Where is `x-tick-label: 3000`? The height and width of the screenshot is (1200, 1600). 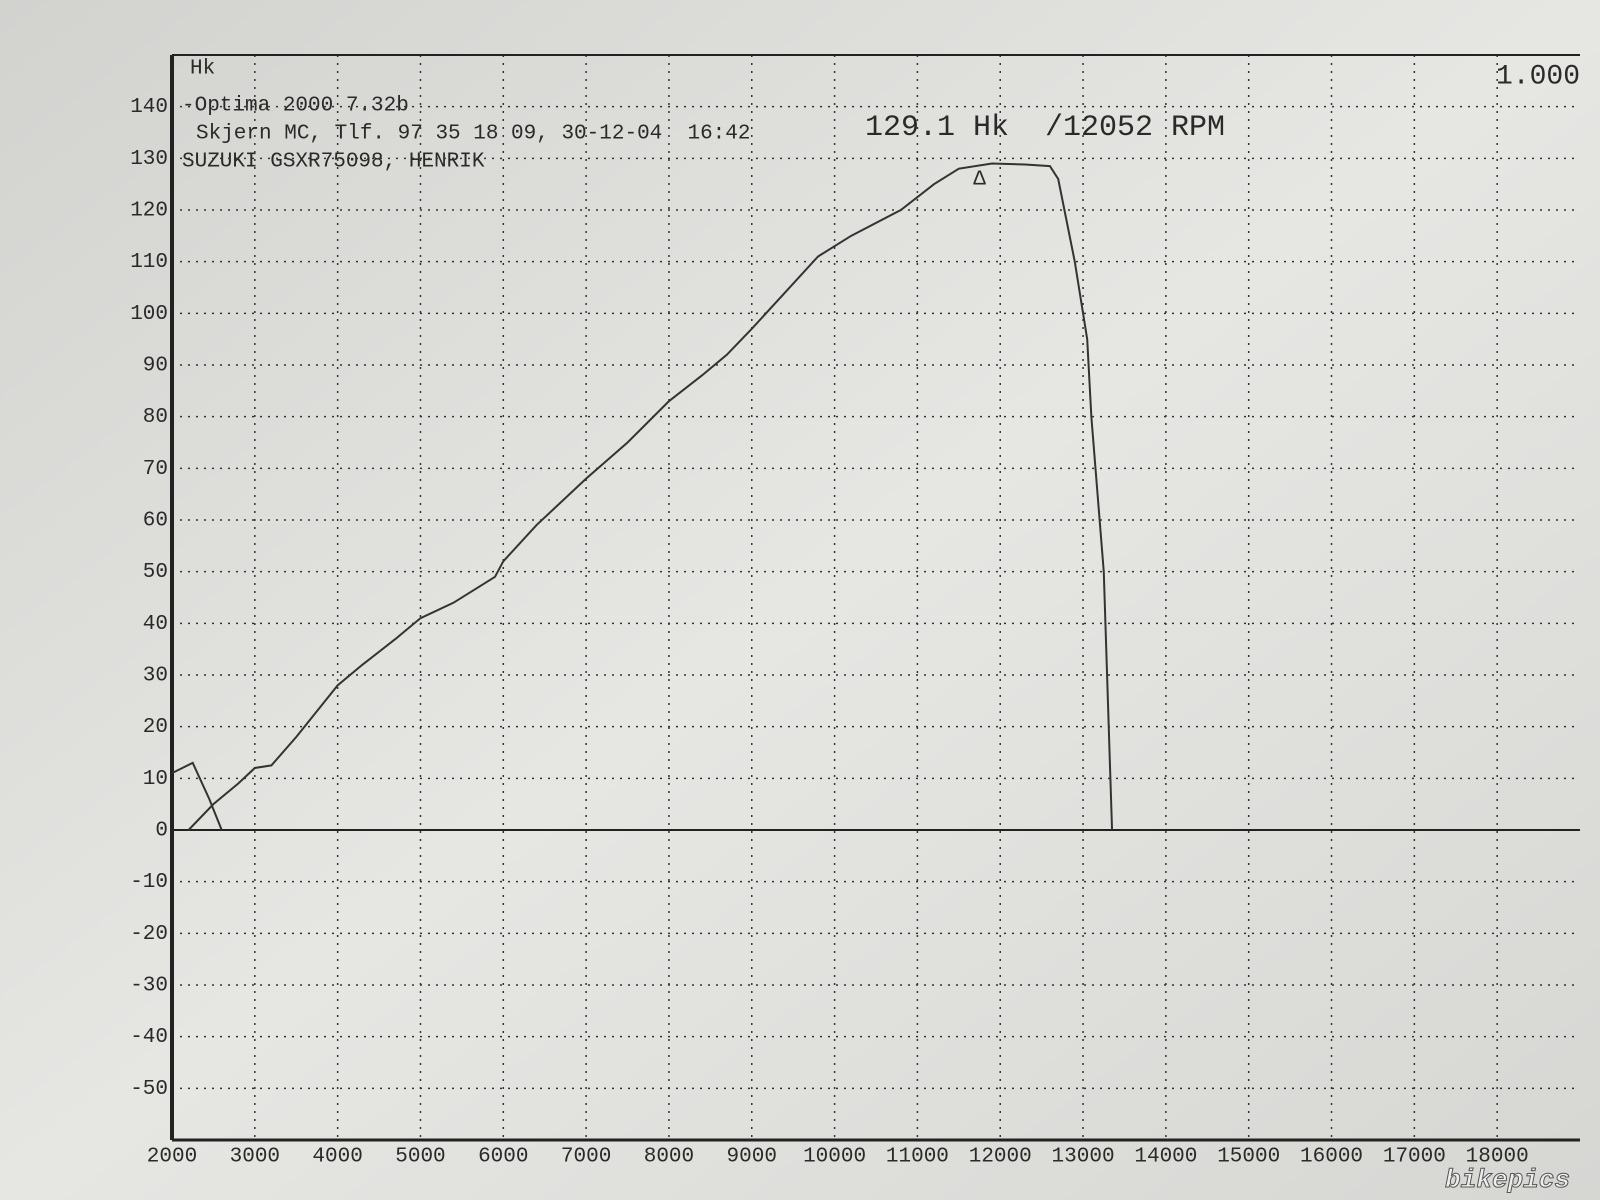 x-tick-label: 3000 is located at coordinates (255, 1157).